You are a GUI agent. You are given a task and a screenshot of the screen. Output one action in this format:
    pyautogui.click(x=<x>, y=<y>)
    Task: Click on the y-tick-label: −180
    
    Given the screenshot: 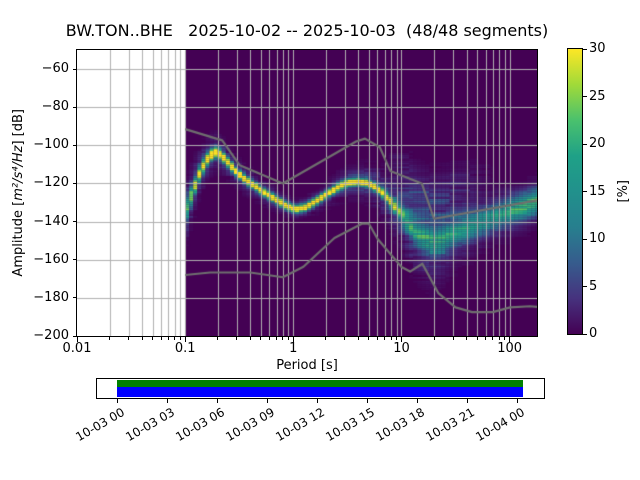 What is the action you would take?
    pyautogui.click(x=51, y=297)
    